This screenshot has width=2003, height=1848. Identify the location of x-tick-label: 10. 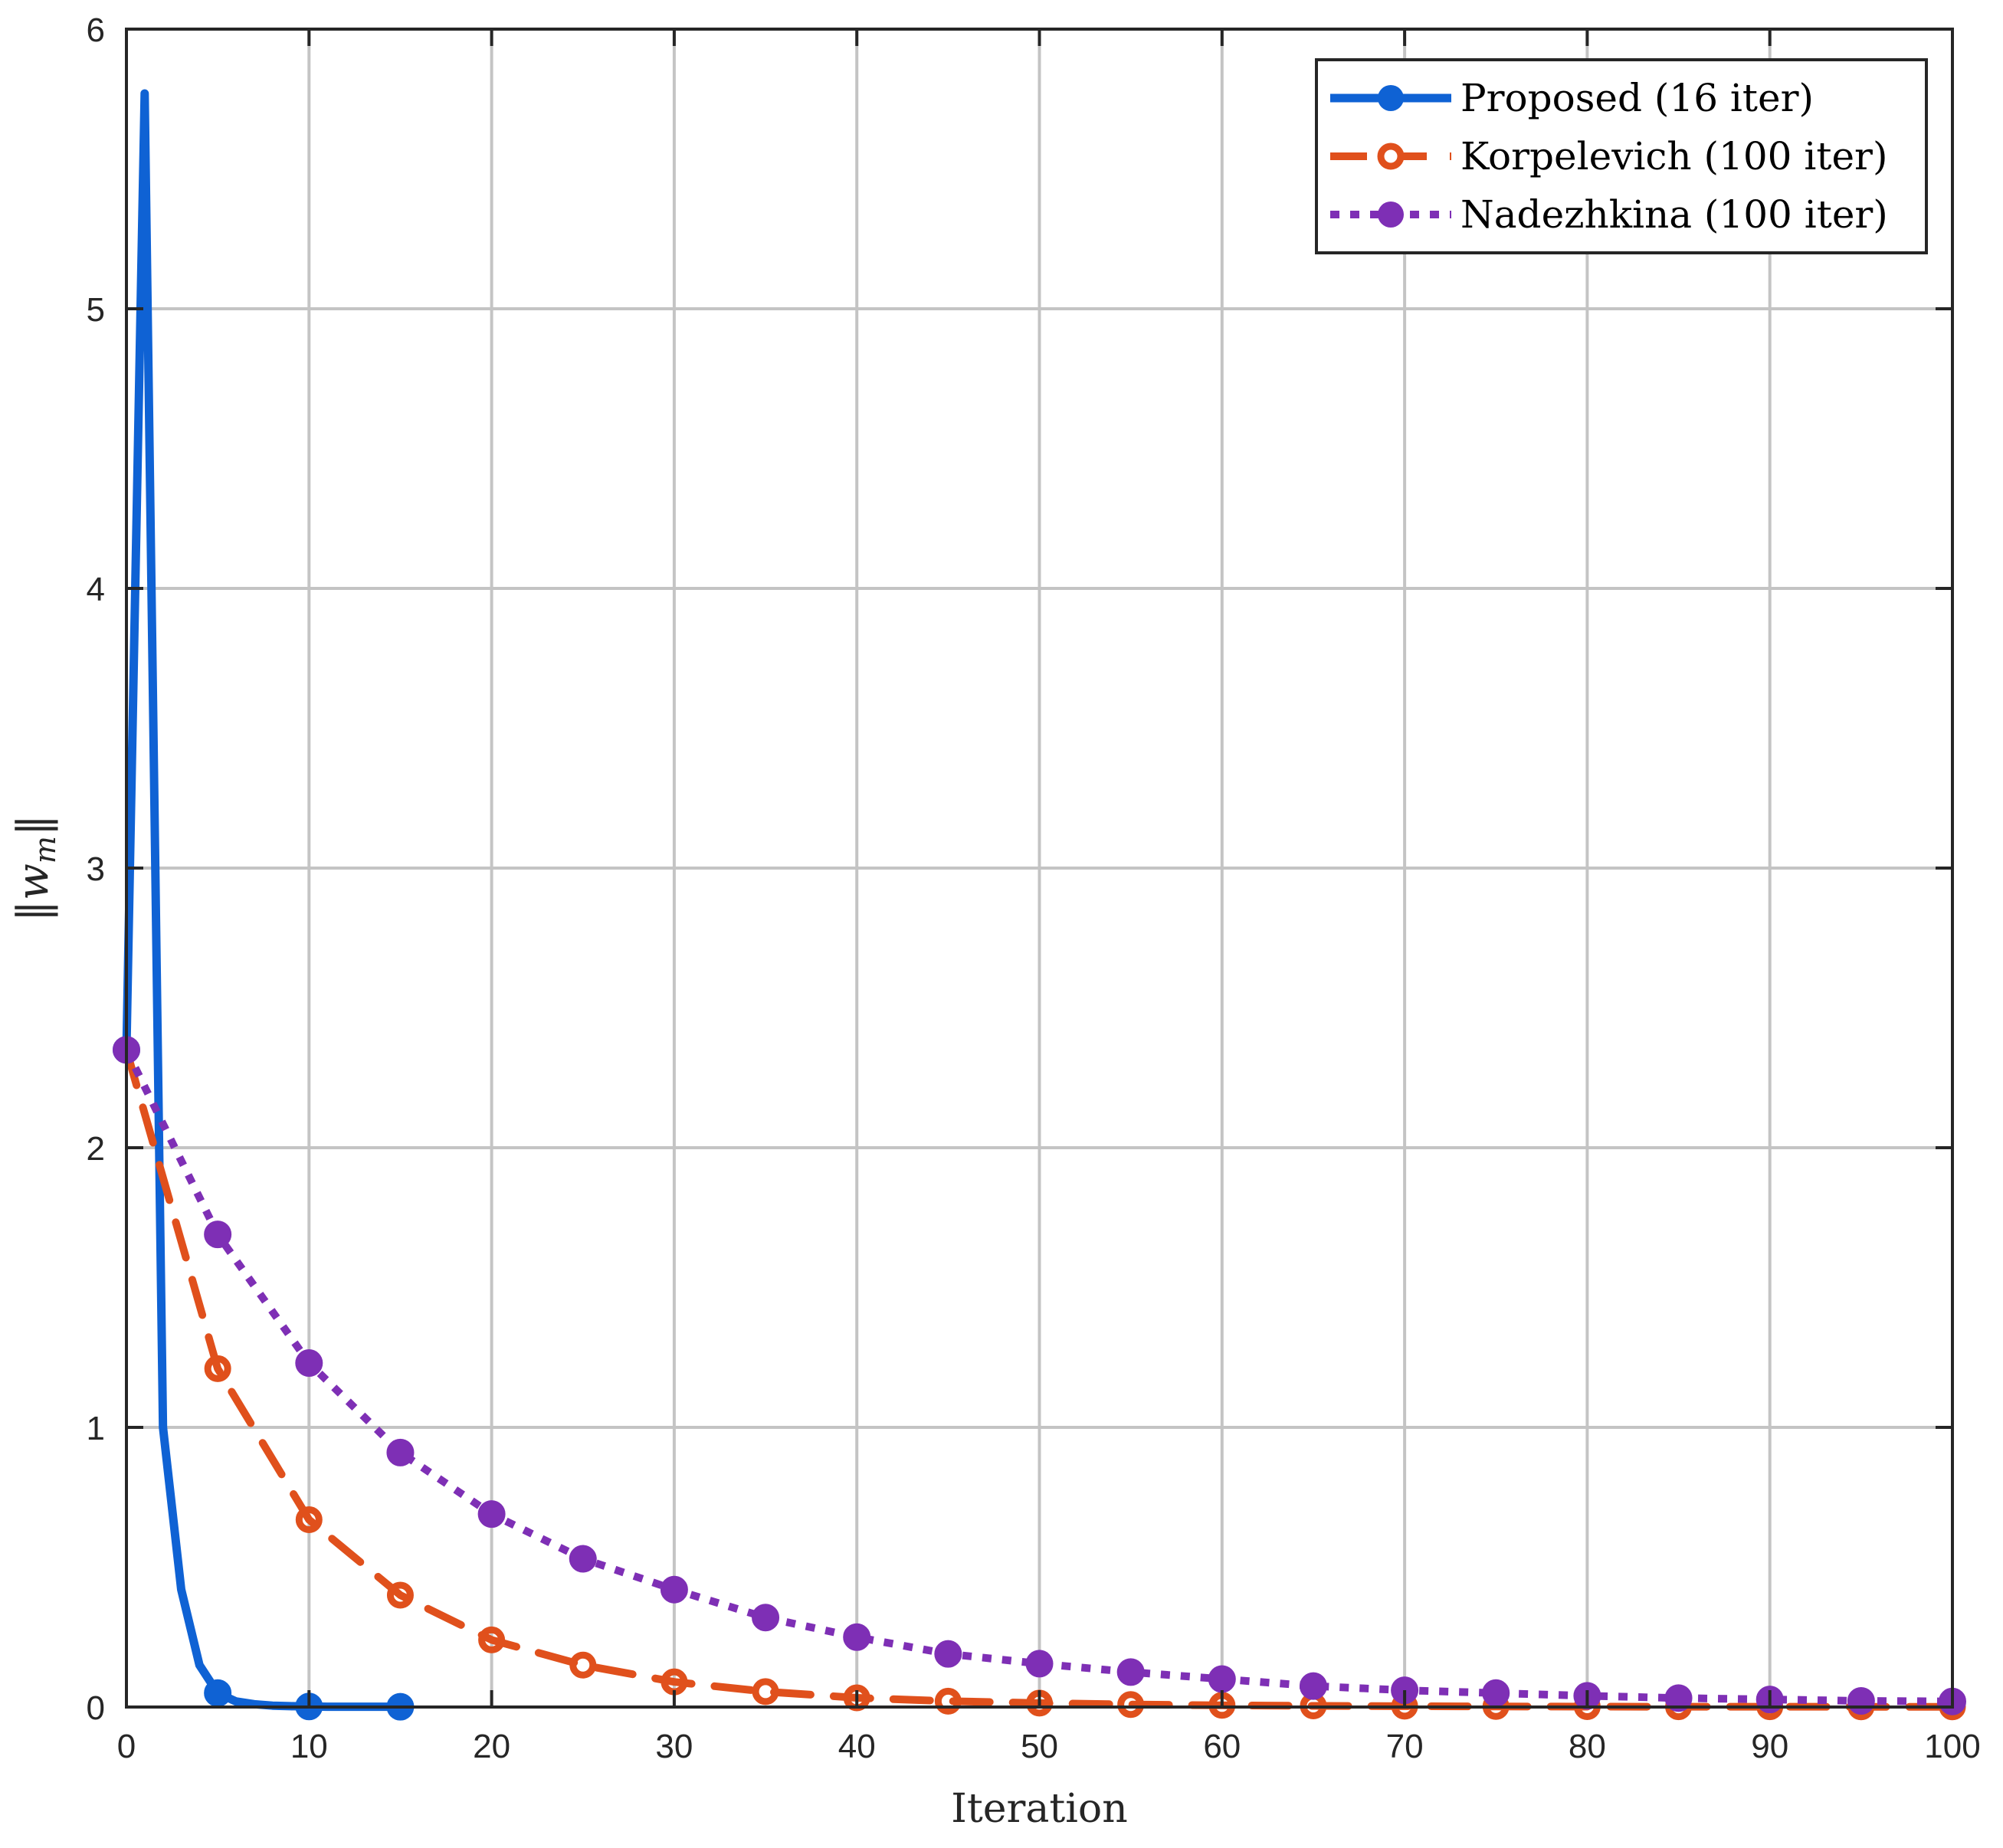
(309, 1746).